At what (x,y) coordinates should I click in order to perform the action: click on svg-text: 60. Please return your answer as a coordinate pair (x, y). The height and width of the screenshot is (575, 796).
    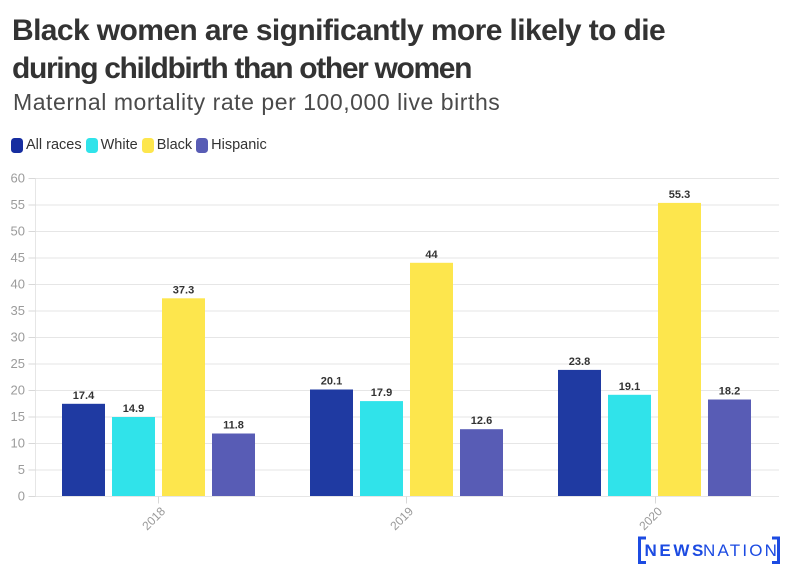
    Looking at the image, I should click on (18, 178).